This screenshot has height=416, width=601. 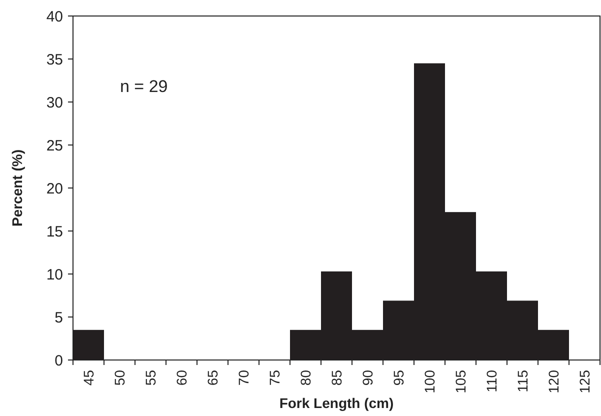 What do you see at coordinates (305, 378) in the screenshot?
I see `x-tick-label: 80` at bounding box center [305, 378].